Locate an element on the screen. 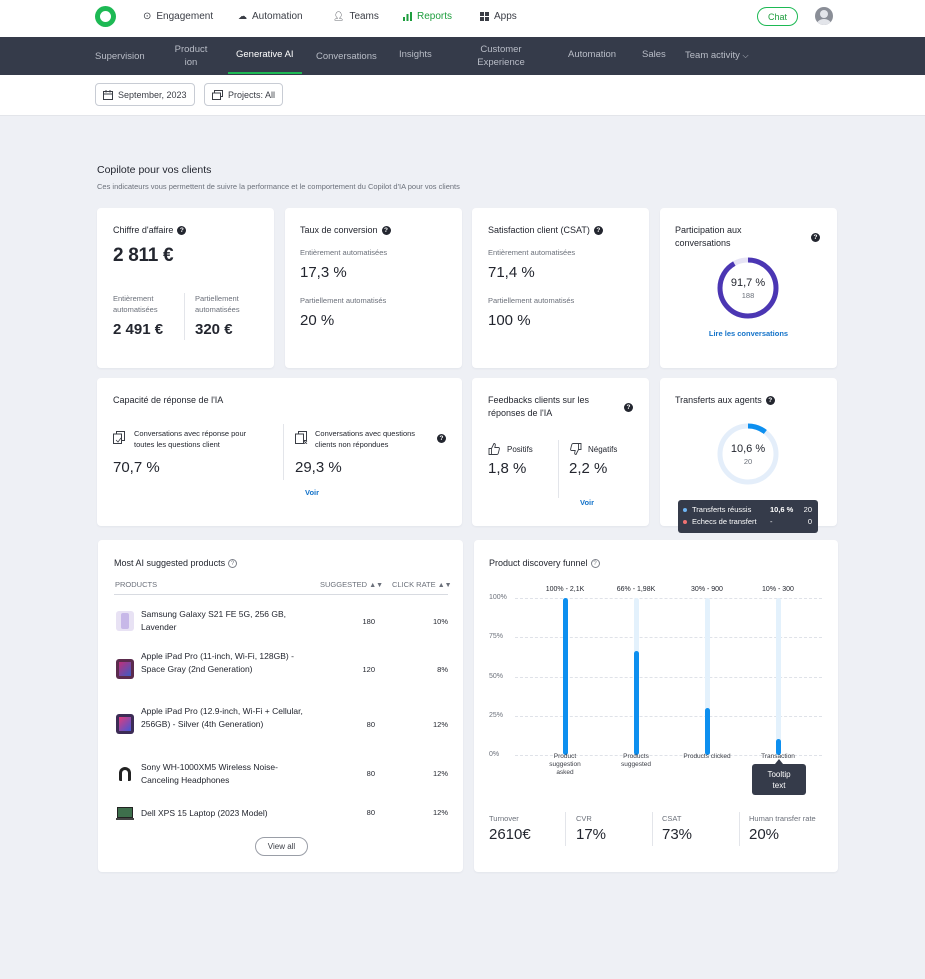 The height and width of the screenshot is (979, 925). date-filter-button: September, 2023 is located at coordinates (145, 94).